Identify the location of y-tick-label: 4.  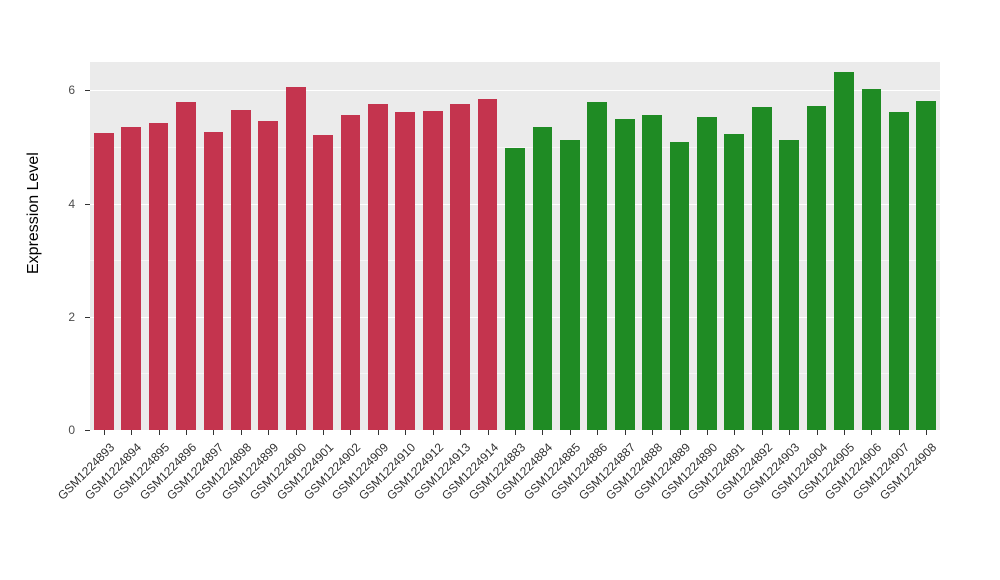
(71, 203).